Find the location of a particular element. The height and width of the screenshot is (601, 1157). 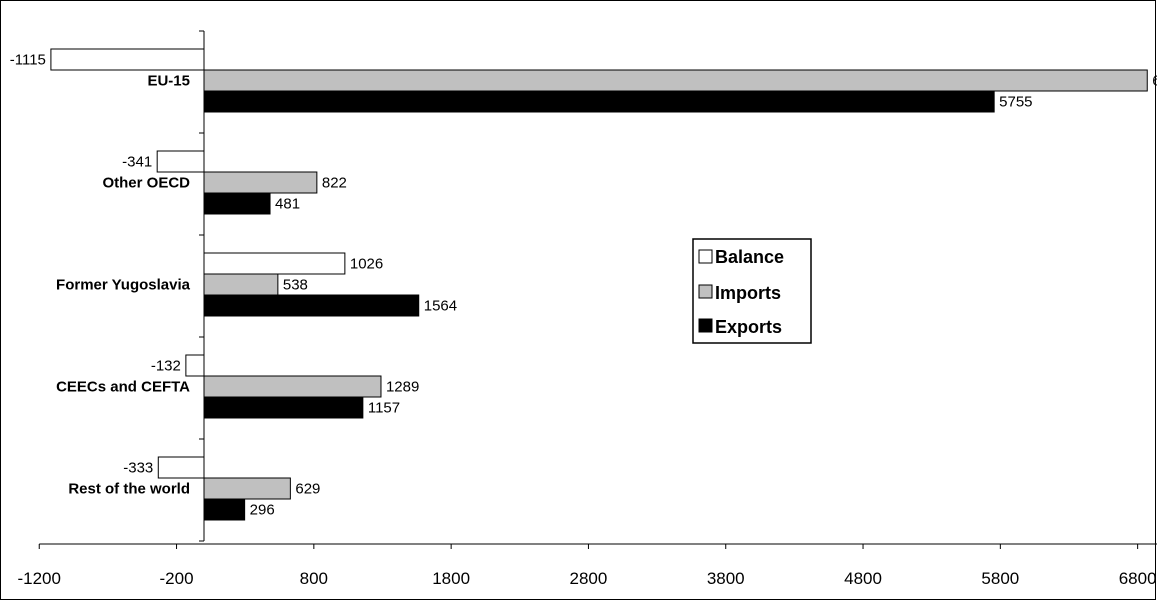

bar-exports-other-oecd is located at coordinates (237, 203).